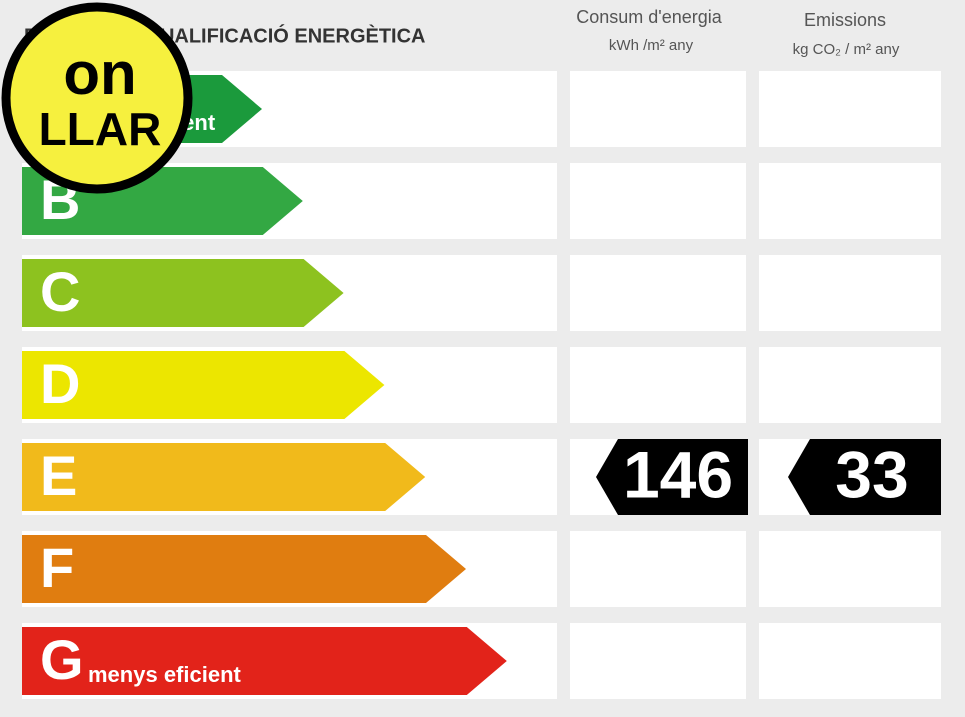  I want to click on logo-top: on, so click(99, 73).